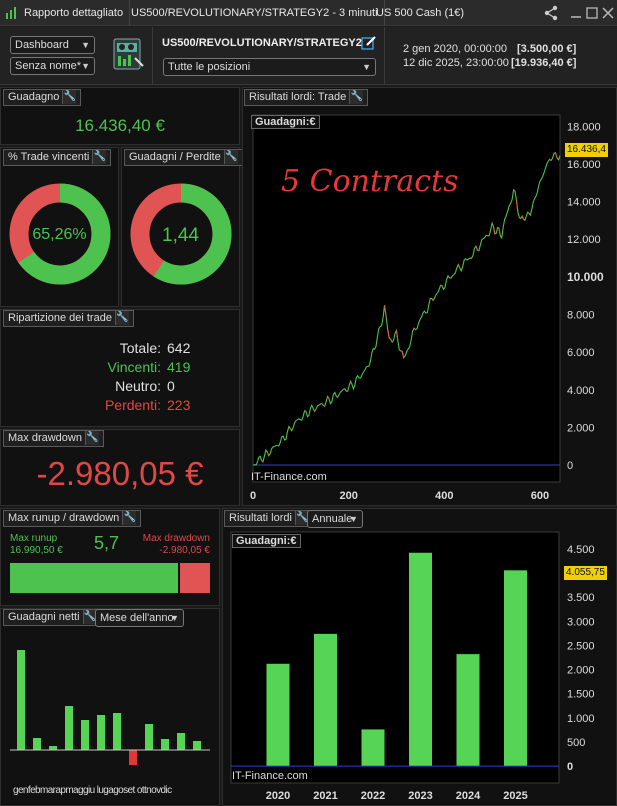  Describe the element at coordinates (176, 538) in the screenshot. I see `max-drawdown-label: Max drawdown` at that location.